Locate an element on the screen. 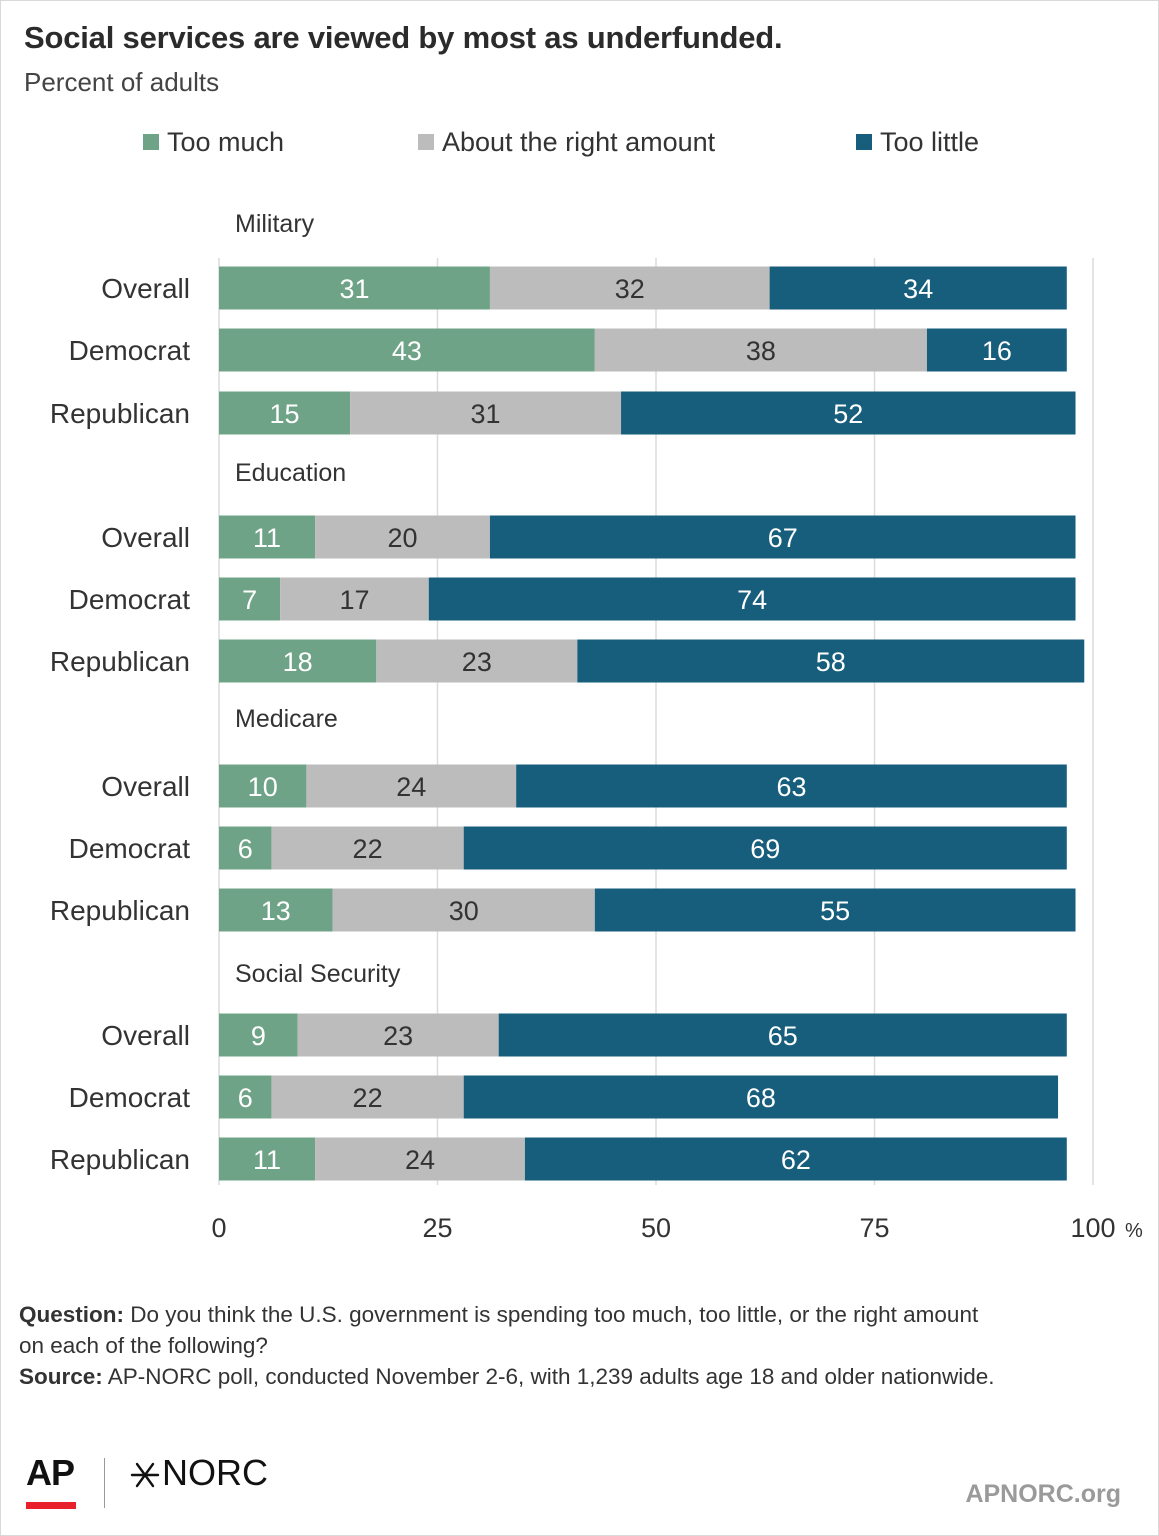 The width and height of the screenshot is (1159, 1536). bar-value-label: 34 is located at coordinates (918, 289).